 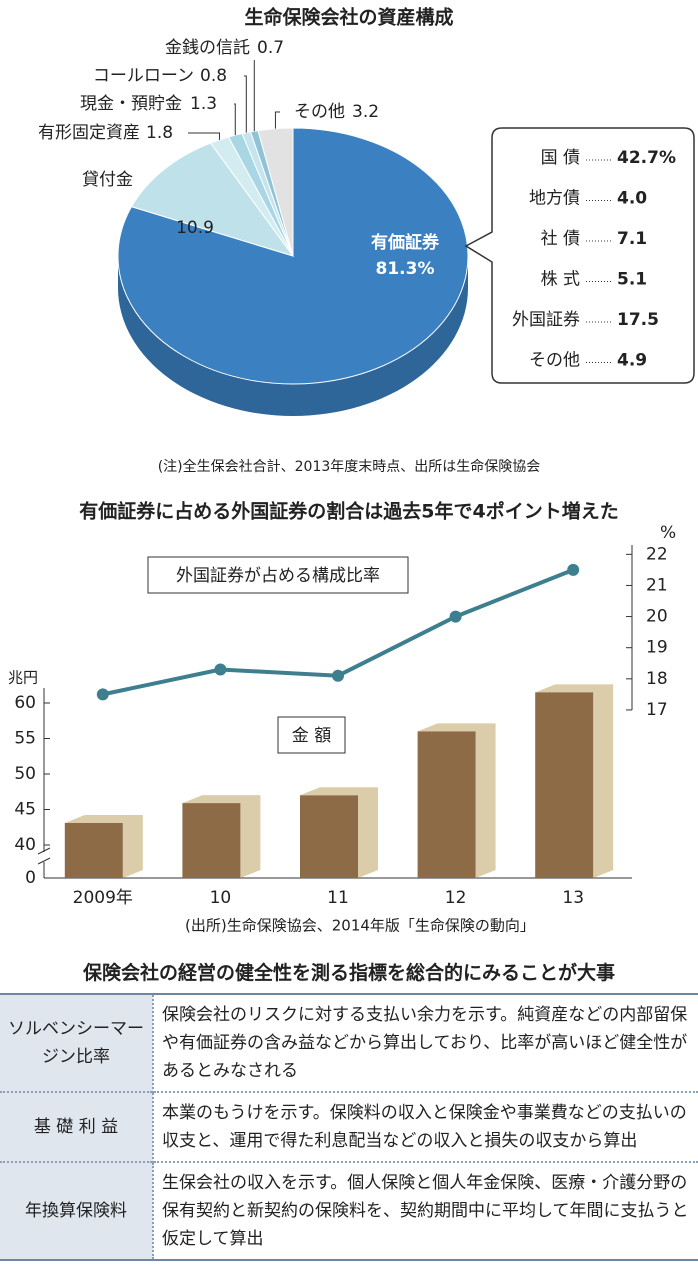 What do you see at coordinates (143, 76) in the screenshot?
I see `slice-label: コールローン` at bounding box center [143, 76].